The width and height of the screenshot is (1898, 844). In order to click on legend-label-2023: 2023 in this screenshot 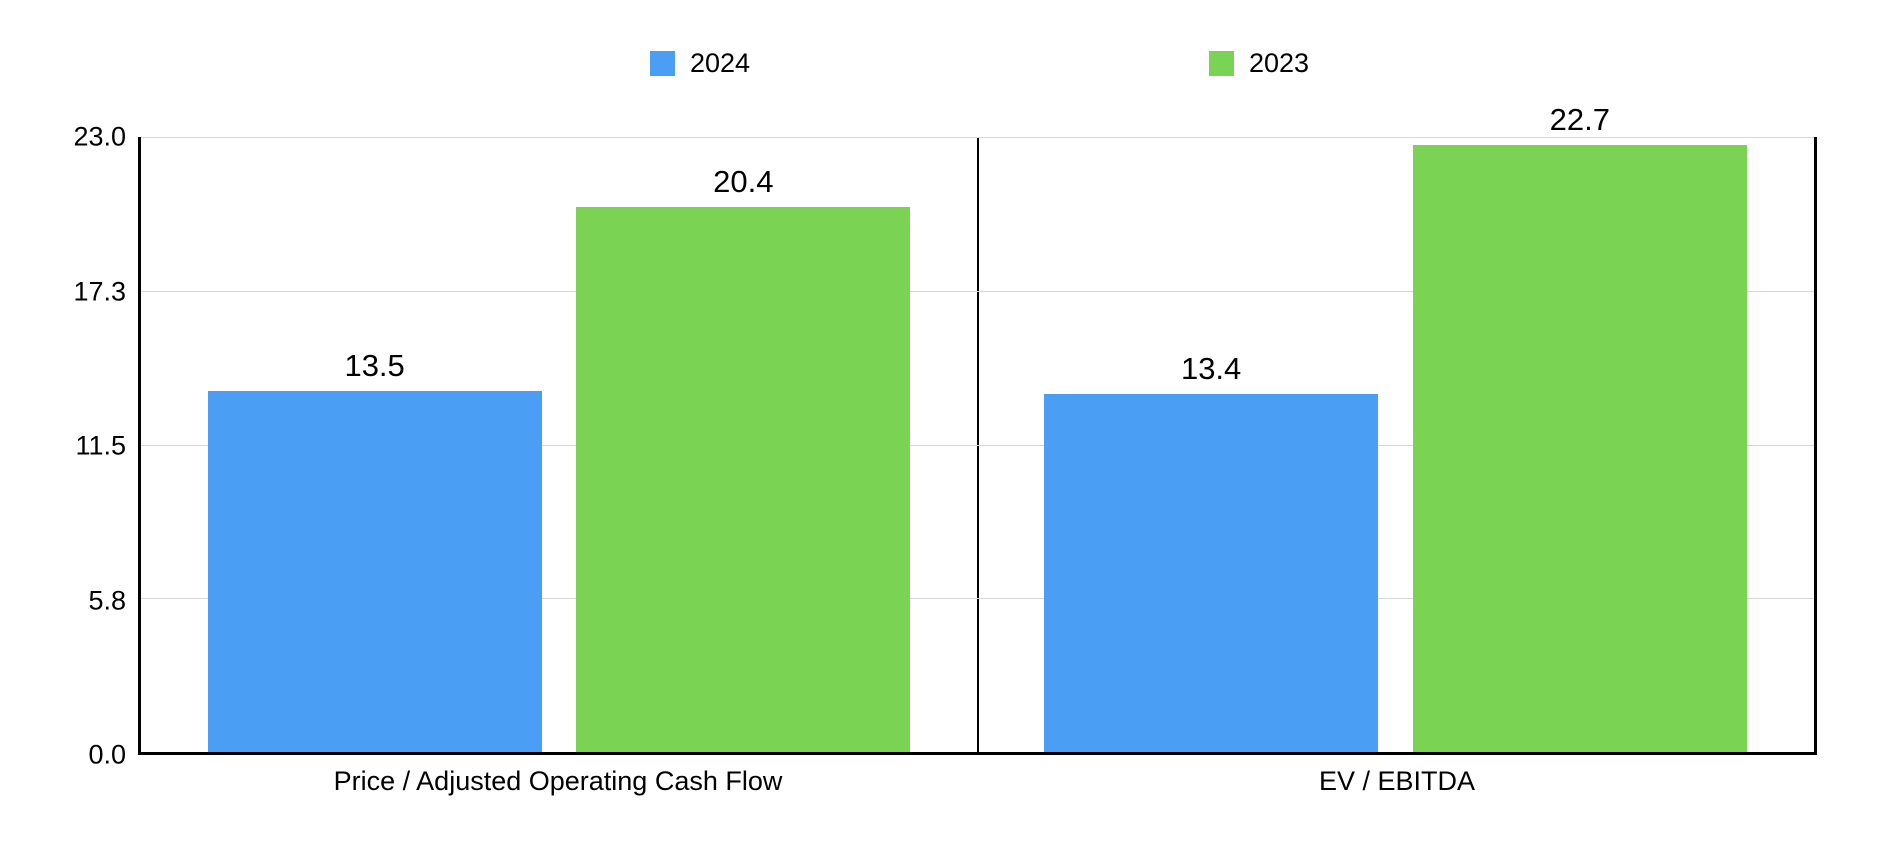, I will do `click(1279, 63)`.